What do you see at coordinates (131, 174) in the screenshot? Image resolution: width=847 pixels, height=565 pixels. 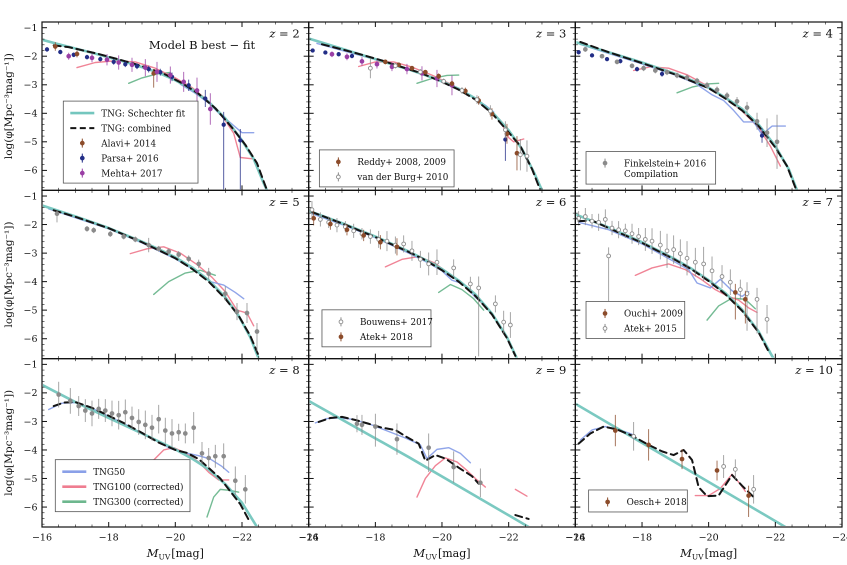 I see `legend-label: Mehta+ 2017` at bounding box center [131, 174].